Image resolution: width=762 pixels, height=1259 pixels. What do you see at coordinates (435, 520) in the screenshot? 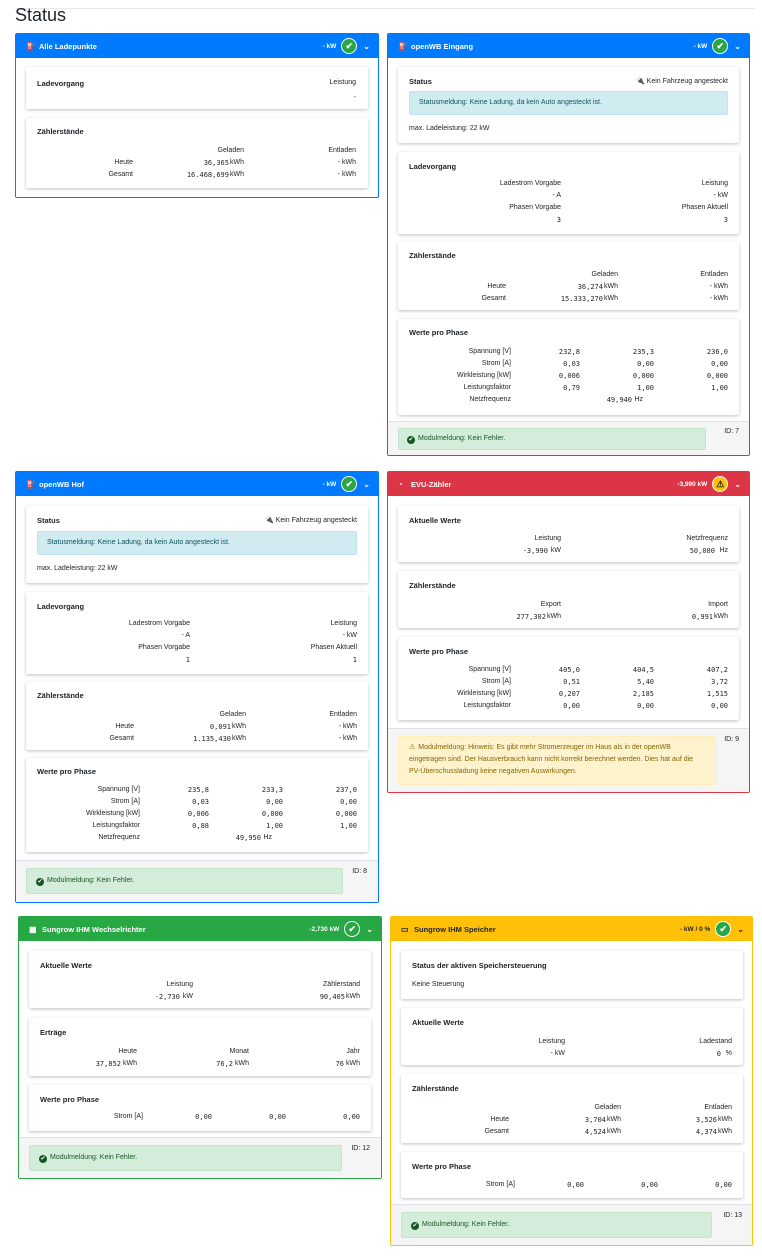
I see `section-title: Aktuelle Werte` at bounding box center [435, 520].